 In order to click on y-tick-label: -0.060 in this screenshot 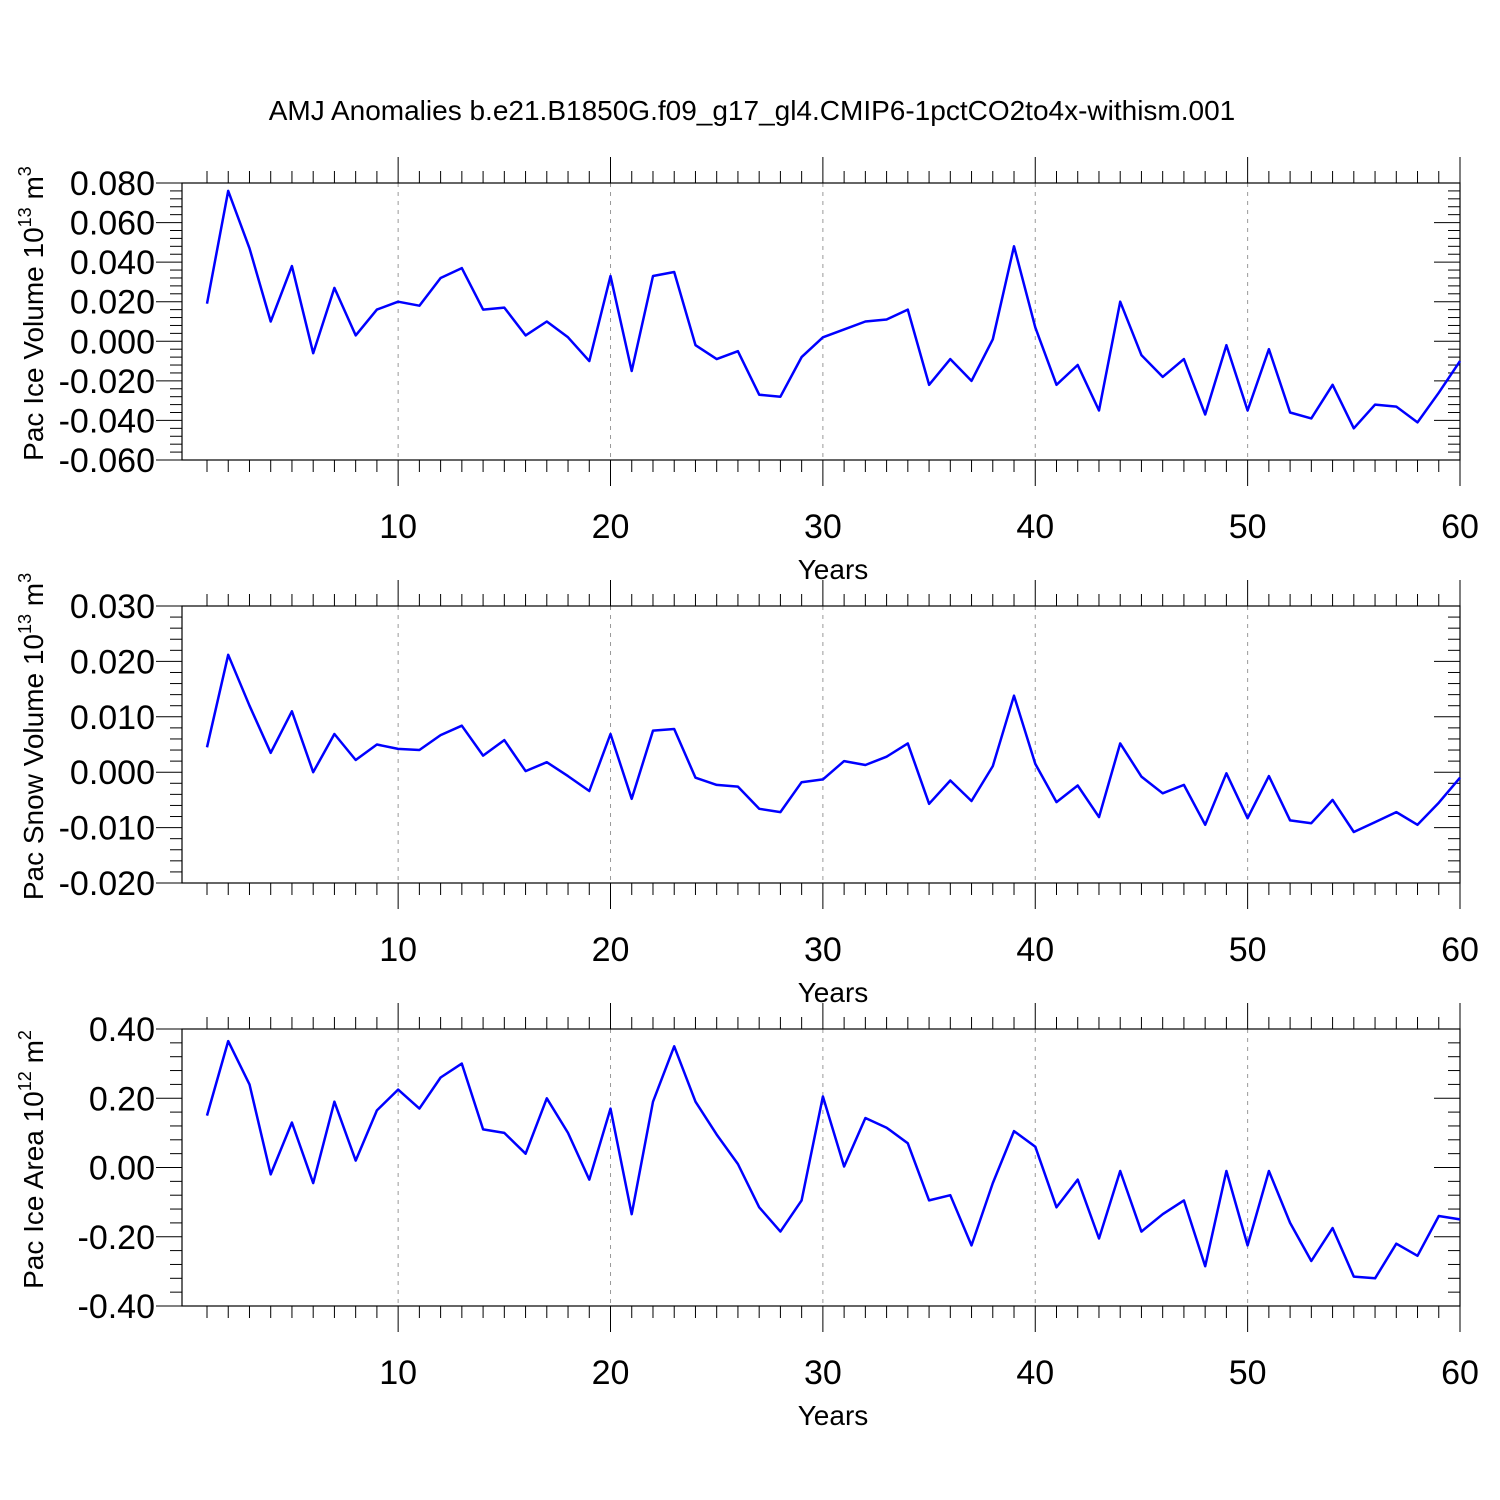, I will do `click(107, 461)`.